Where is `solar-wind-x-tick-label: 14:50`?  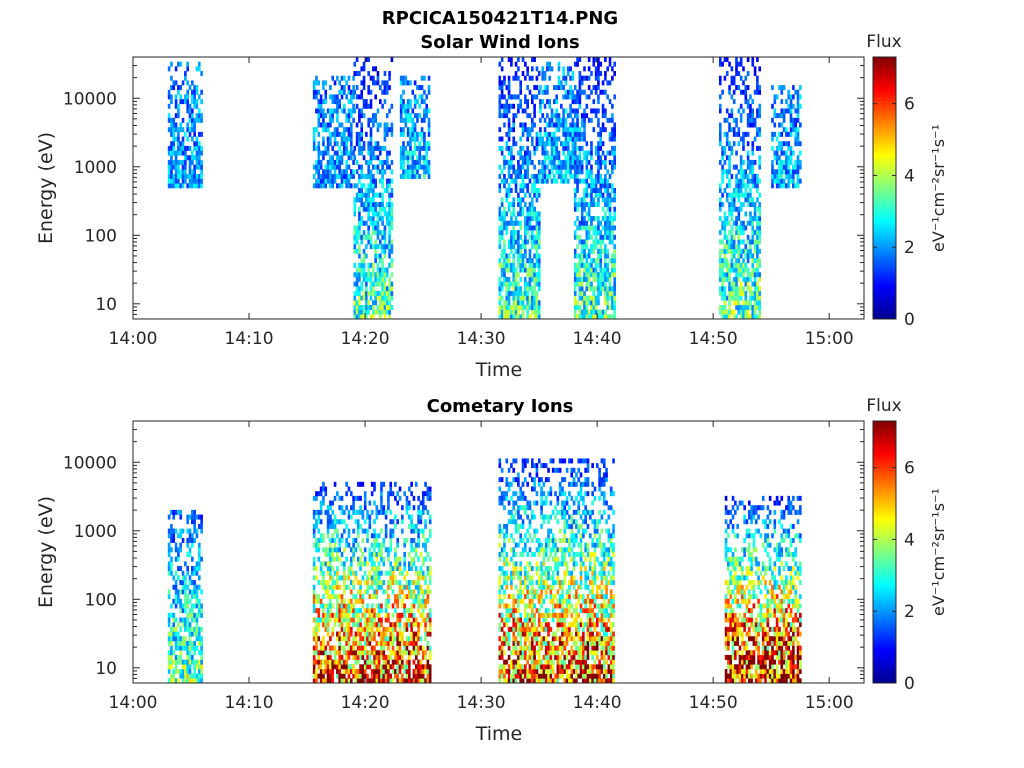 solar-wind-x-tick-label: 14:50 is located at coordinates (713, 339).